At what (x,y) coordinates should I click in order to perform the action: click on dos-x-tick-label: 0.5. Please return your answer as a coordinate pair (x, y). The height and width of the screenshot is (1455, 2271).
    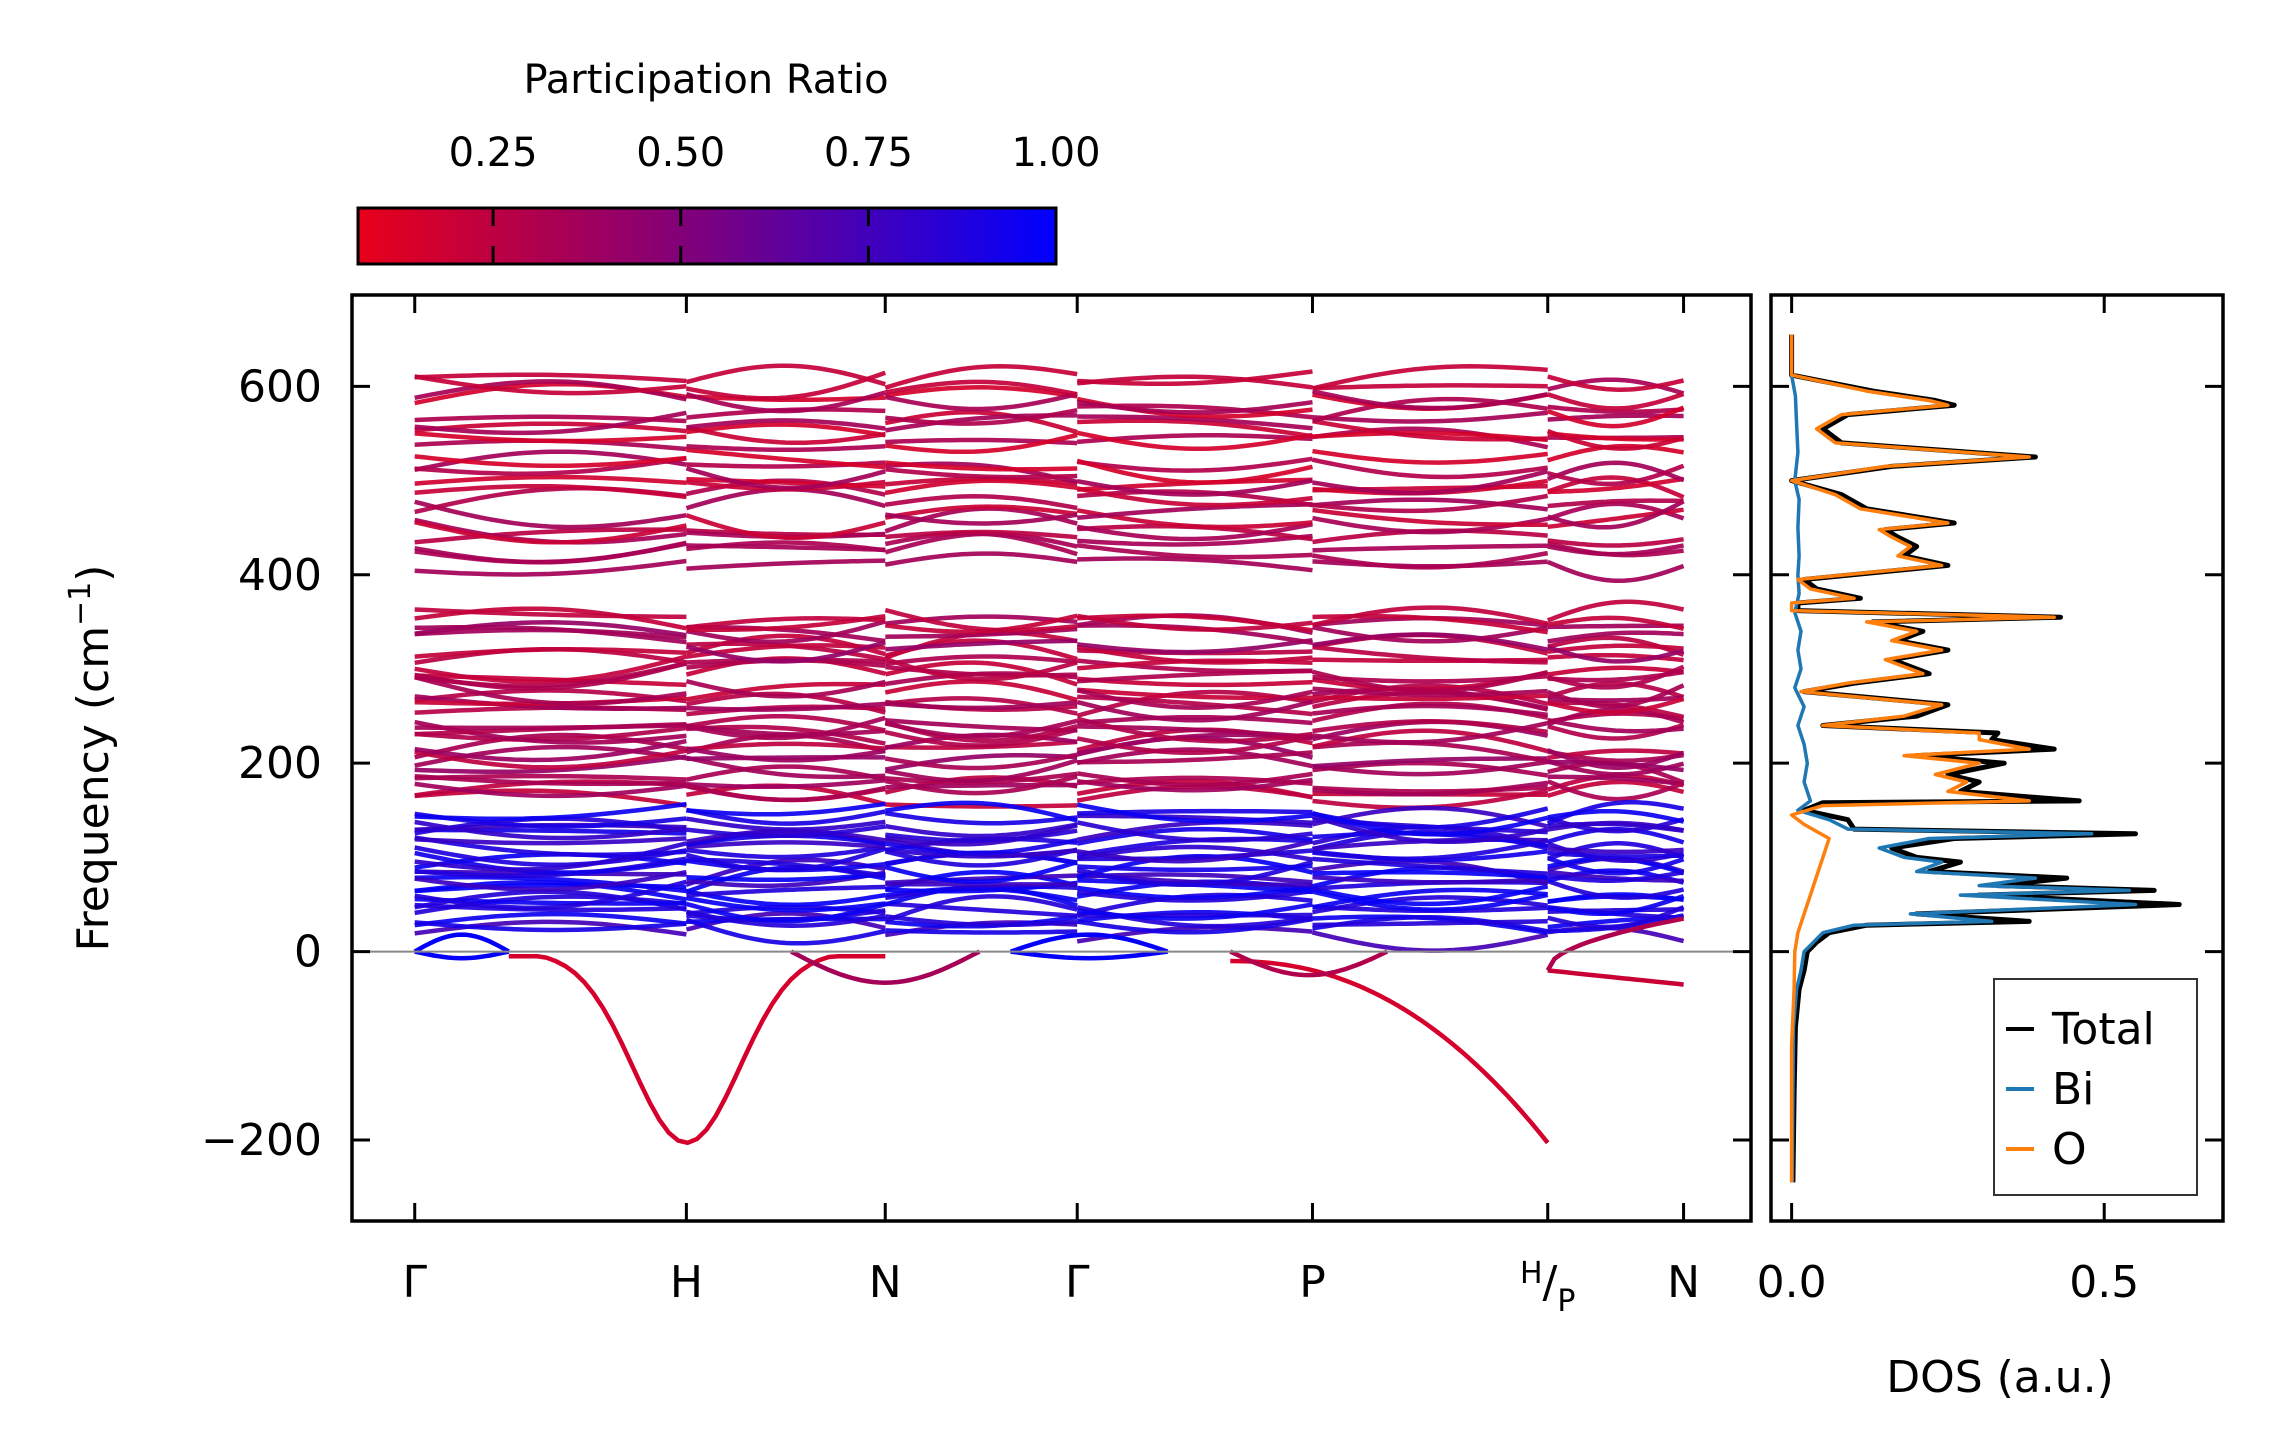
    Looking at the image, I should click on (2104, 1282).